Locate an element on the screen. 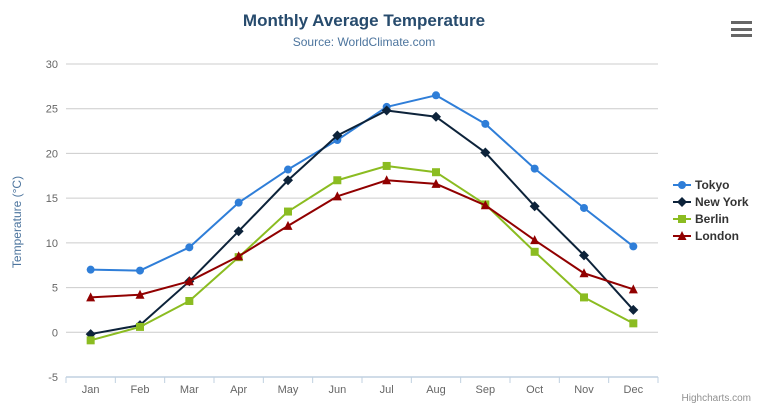  x-axis-tick-label: Feb is located at coordinates (140, 390).